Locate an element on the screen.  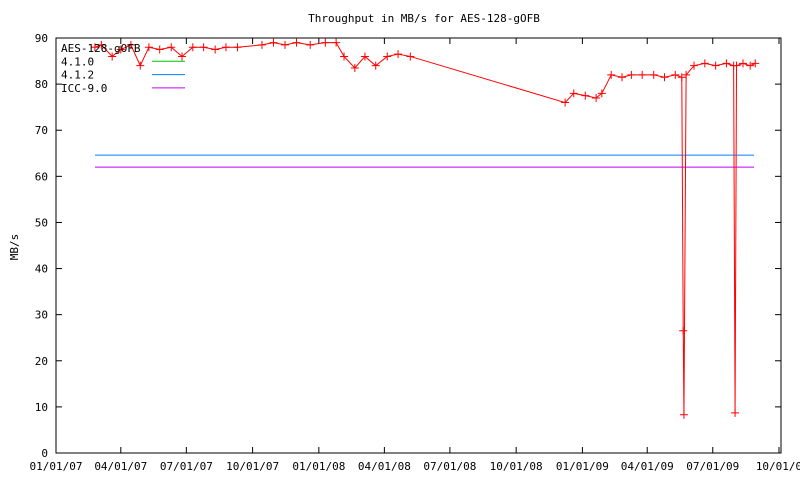
x-tick-label: 07/01/09 is located at coordinates (712, 466).